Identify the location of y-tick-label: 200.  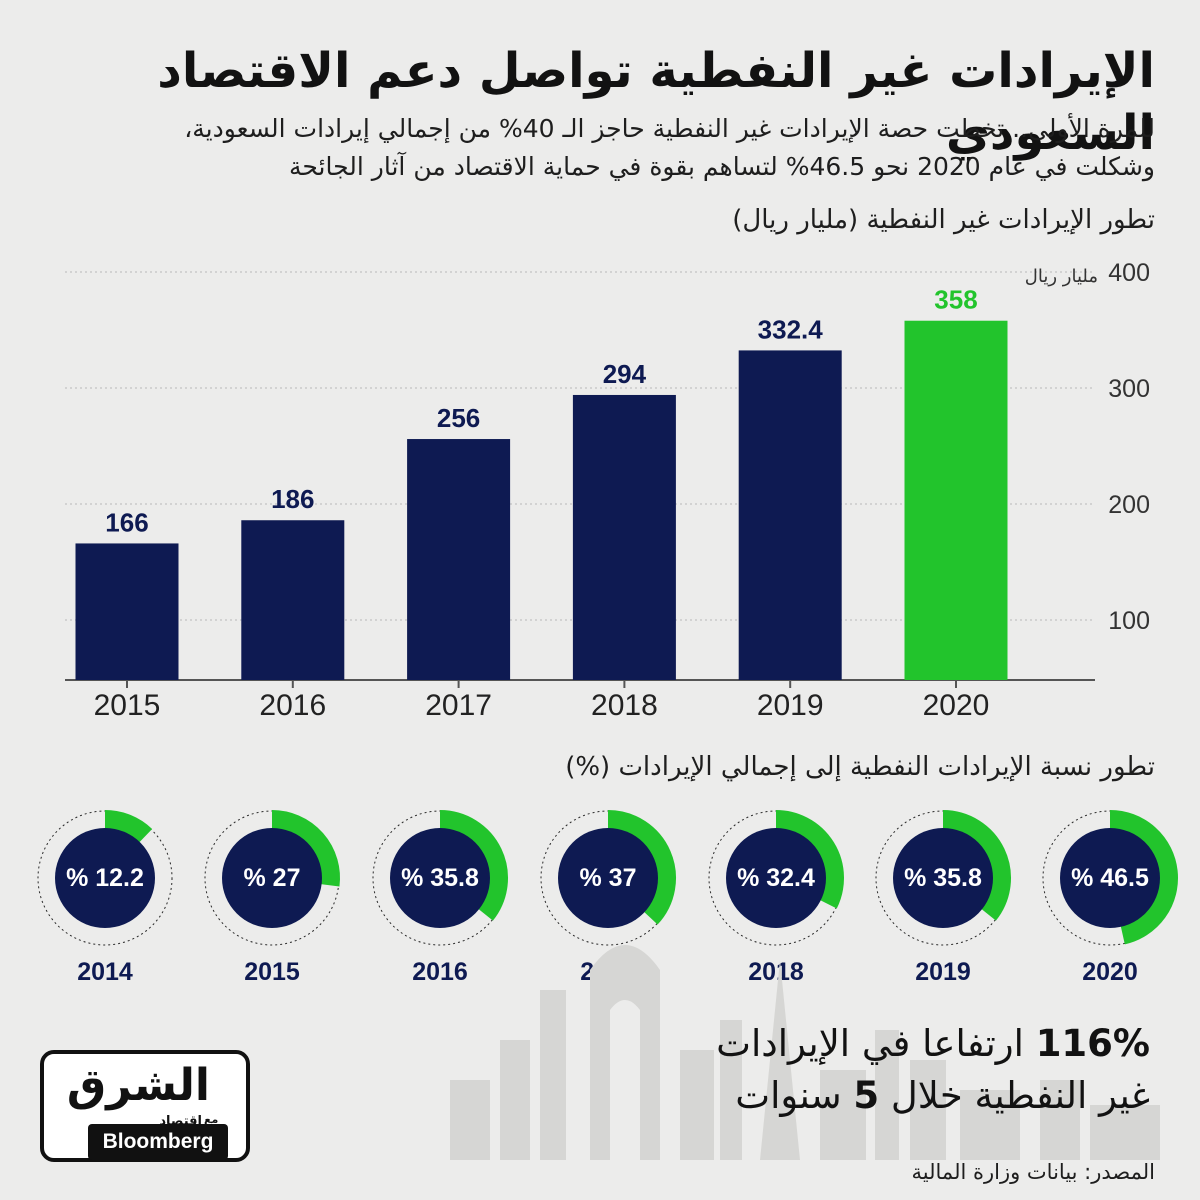
(1129, 505).